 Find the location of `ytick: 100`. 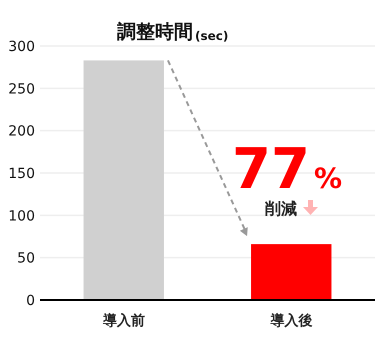

ytick: 100 is located at coordinates (21, 216).